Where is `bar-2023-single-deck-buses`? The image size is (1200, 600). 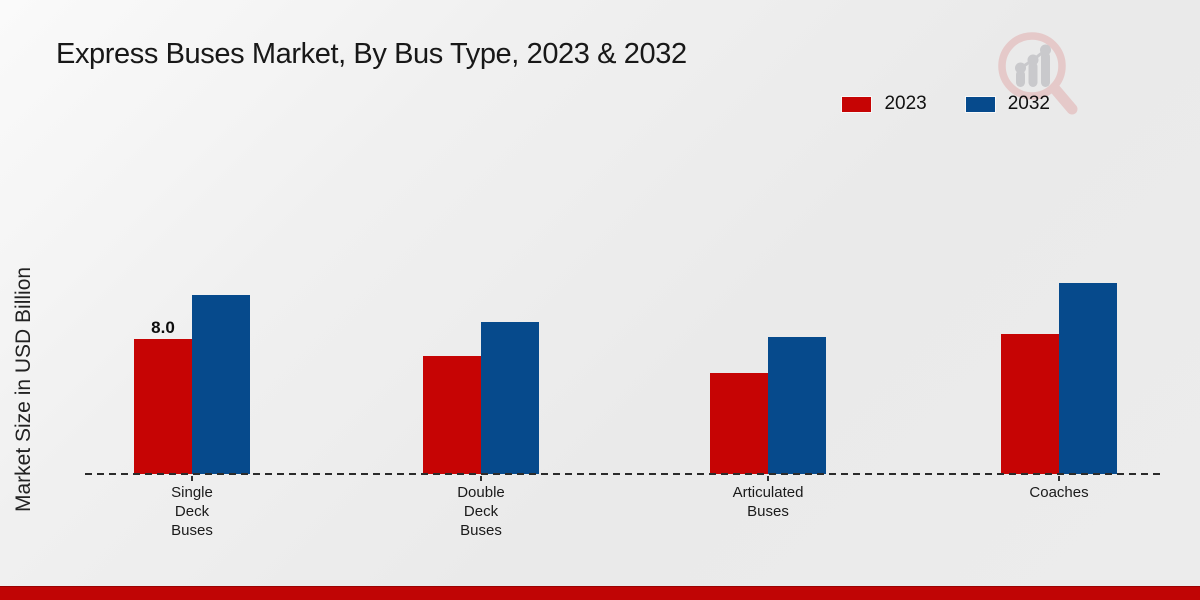 bar-2023-single-deck-buses is located at coordinates (163, 406).